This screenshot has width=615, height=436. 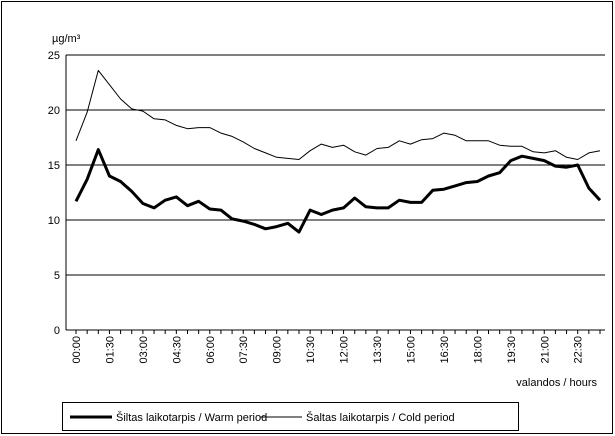 What do you see at coordinates (278, 350) in the screenshot?
I see `x-tick-label: 09:00` at bounding box center [278, 350].